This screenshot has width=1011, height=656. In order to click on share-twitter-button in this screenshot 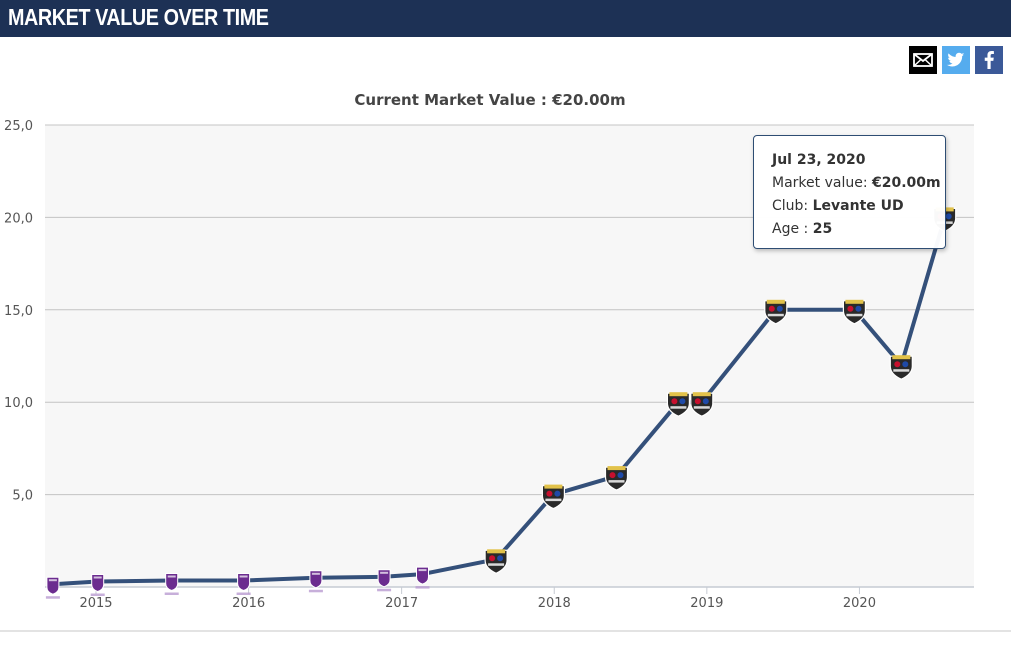, I will do `click(956, 60)`.